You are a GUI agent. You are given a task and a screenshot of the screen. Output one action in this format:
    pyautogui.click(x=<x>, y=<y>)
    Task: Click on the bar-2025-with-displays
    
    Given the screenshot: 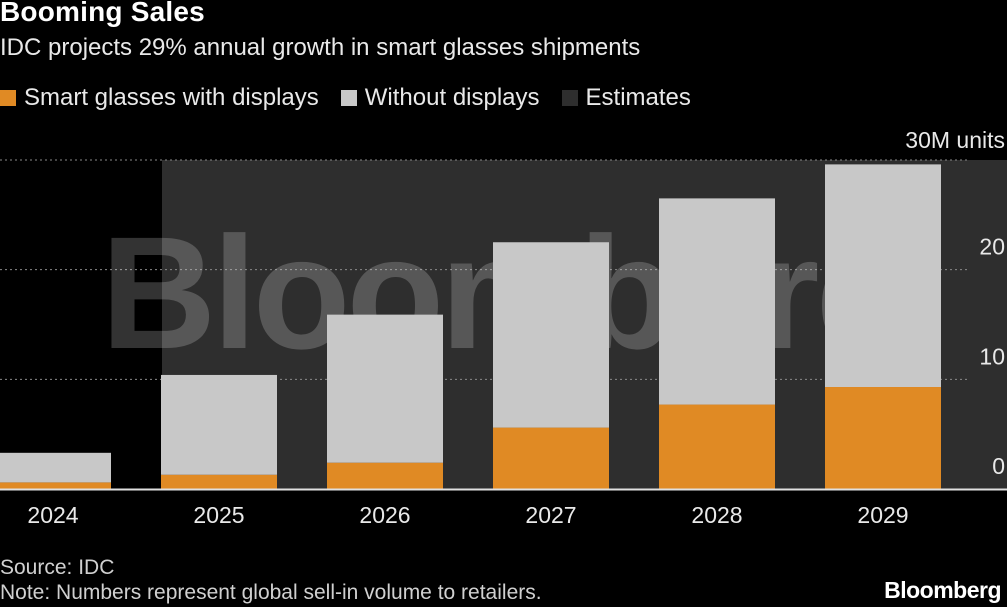 What is the action you would take?
    pyautogui.click(x=219, y=481)
    